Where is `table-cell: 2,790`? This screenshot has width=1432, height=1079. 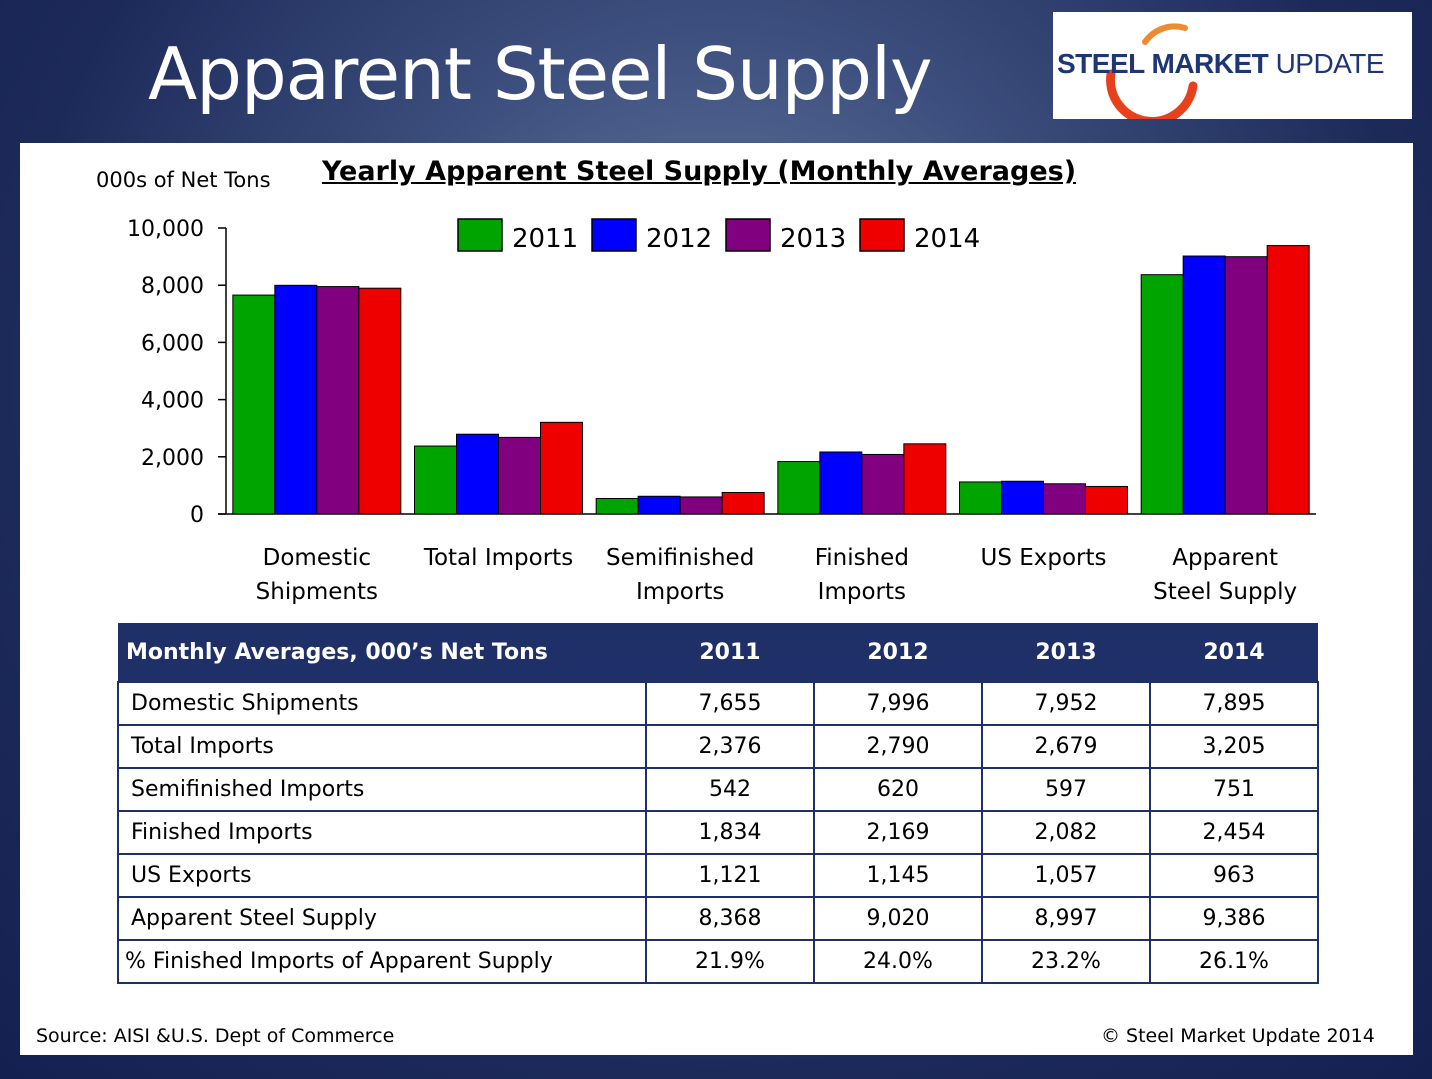 table-cell: 2,790 is located at coordinates (898, 746).